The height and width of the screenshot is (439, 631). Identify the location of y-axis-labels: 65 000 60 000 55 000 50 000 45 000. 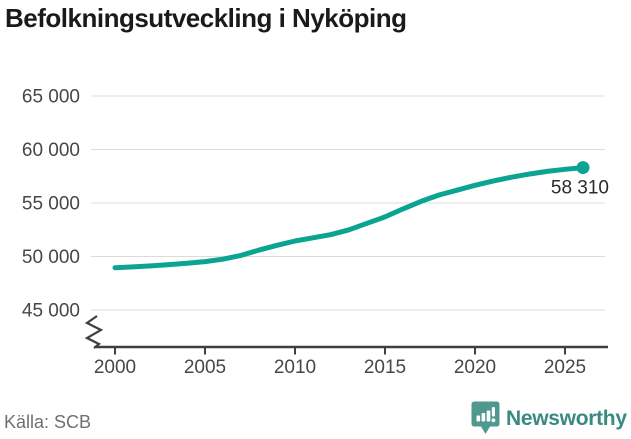
(51, 204).